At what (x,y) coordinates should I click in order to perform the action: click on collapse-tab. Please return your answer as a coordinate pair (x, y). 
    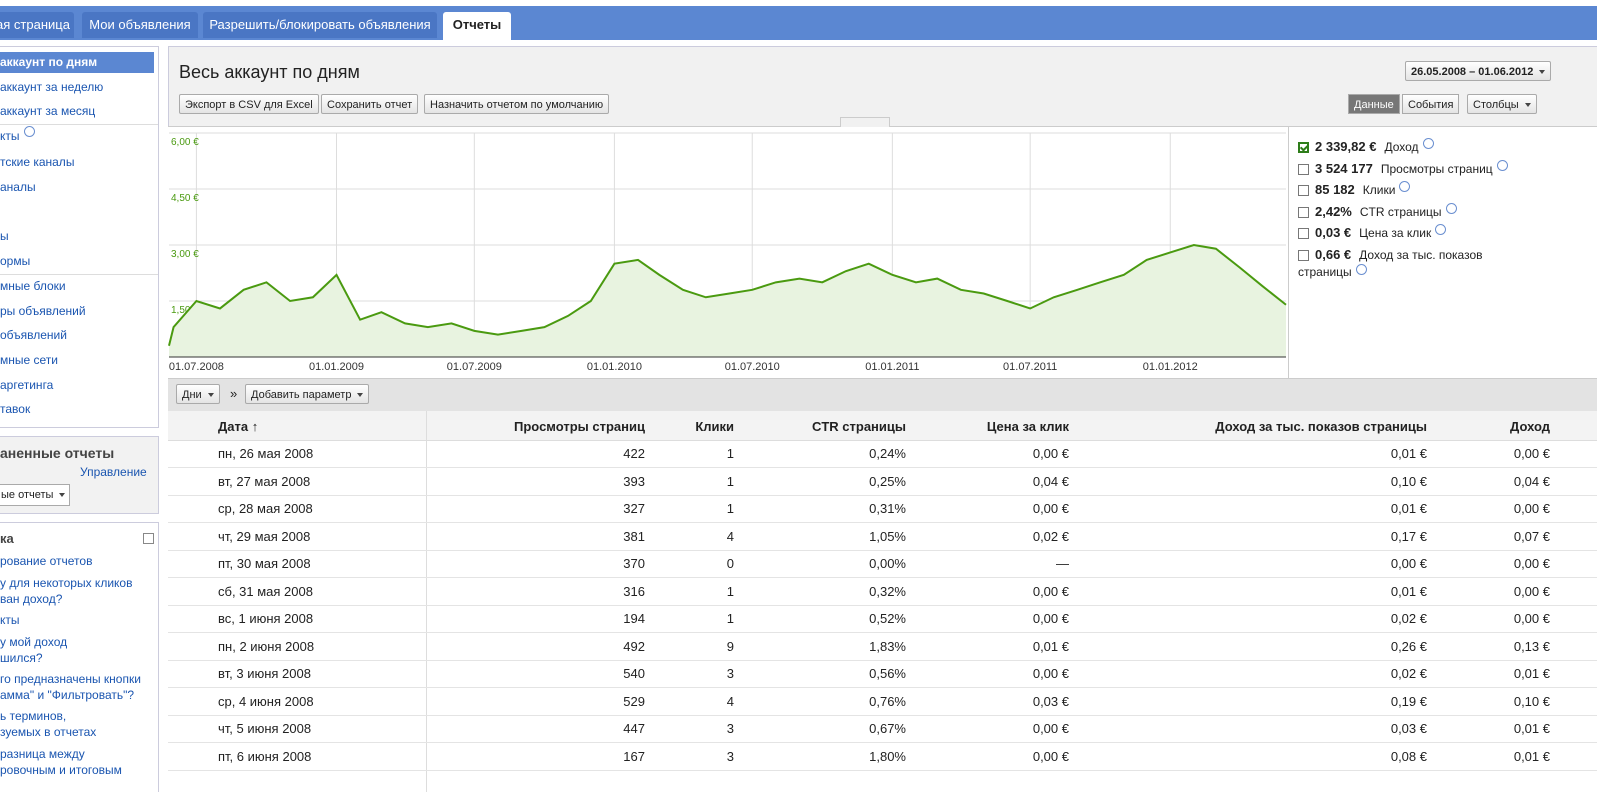
    Looking at the image, I should click on (865, 122).